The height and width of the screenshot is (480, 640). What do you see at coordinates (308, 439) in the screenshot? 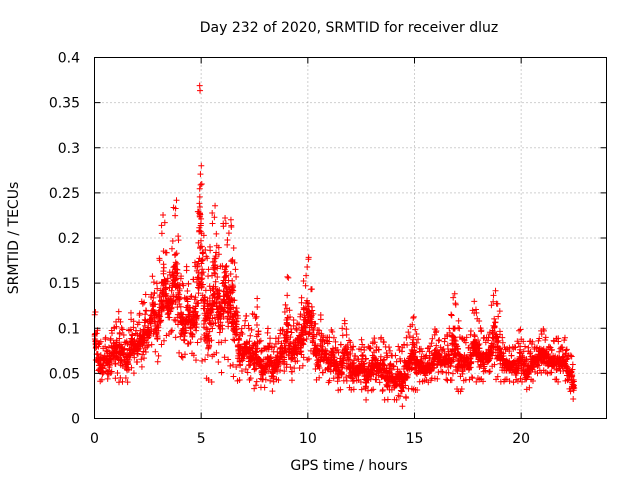
I see `x-tick-label: 10` at bounding box center [308, 439].